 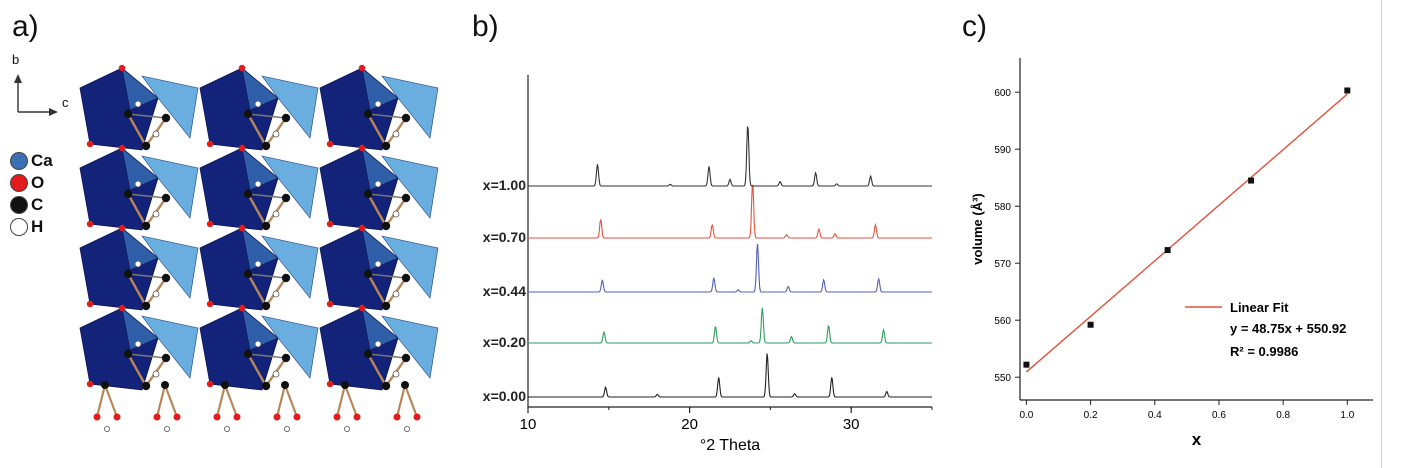 I want to click on axis-b-label: b, so click(x=16, y=59).